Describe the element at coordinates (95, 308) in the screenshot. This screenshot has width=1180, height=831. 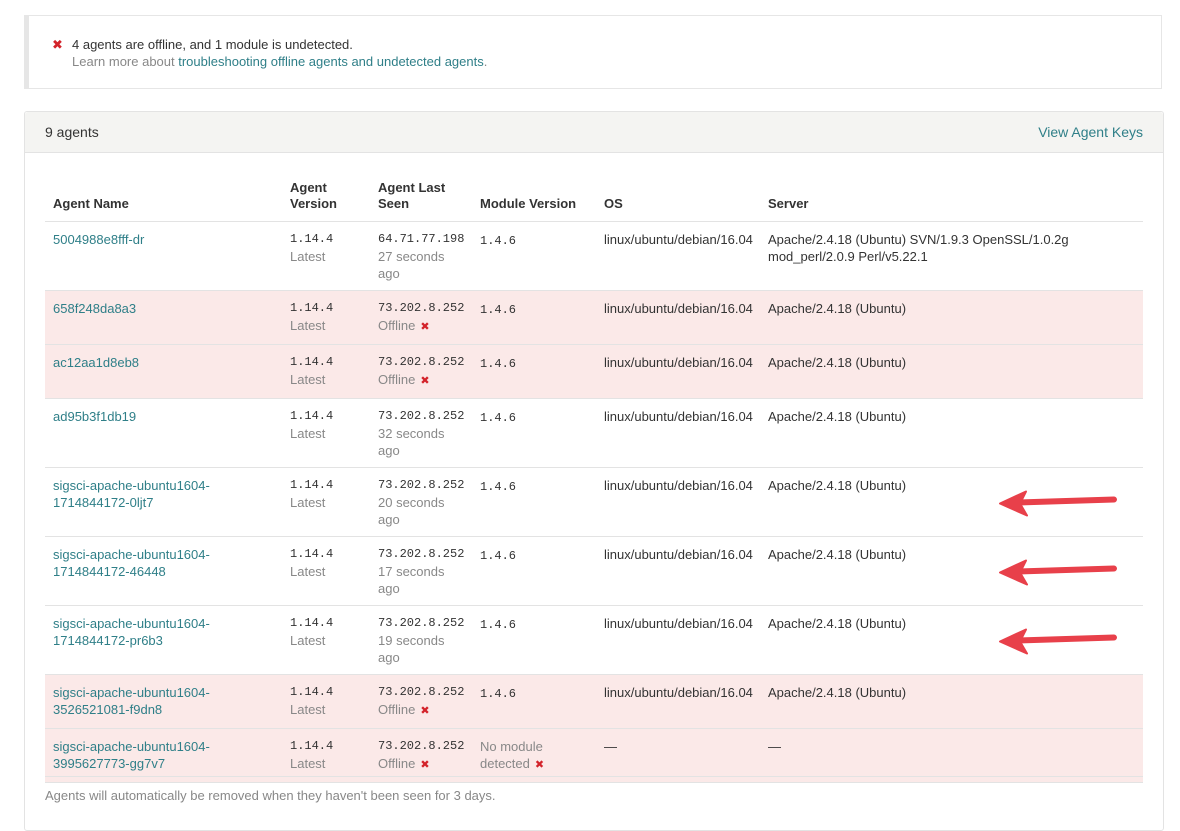
I see `agent-name-link: 658f248da8a3` at that location.